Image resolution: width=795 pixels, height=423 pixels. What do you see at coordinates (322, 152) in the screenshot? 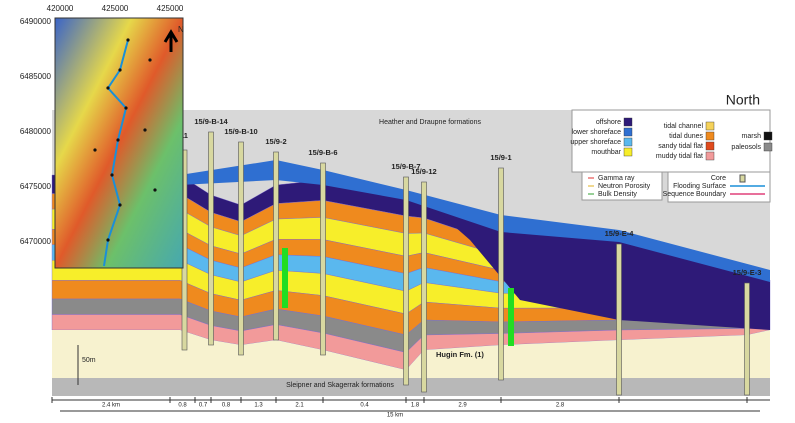
I see `well-label: 15/9-B-6` at bounding box center [322, 152].